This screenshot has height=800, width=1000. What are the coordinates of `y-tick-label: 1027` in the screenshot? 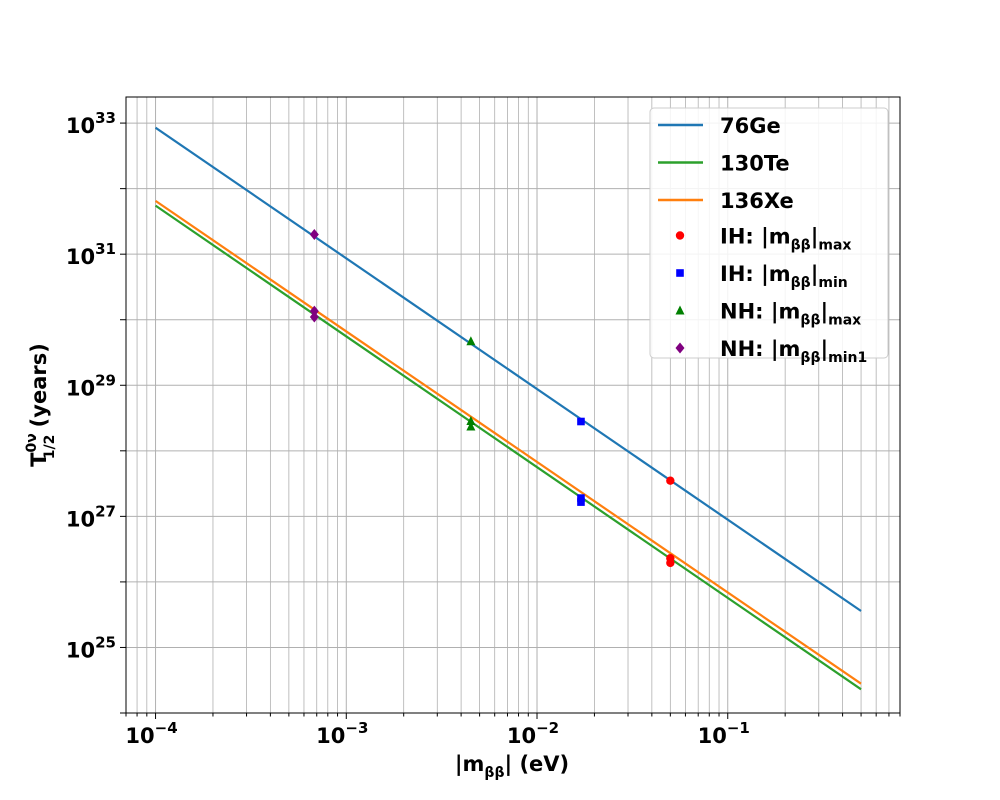 It's located at (91, 516).